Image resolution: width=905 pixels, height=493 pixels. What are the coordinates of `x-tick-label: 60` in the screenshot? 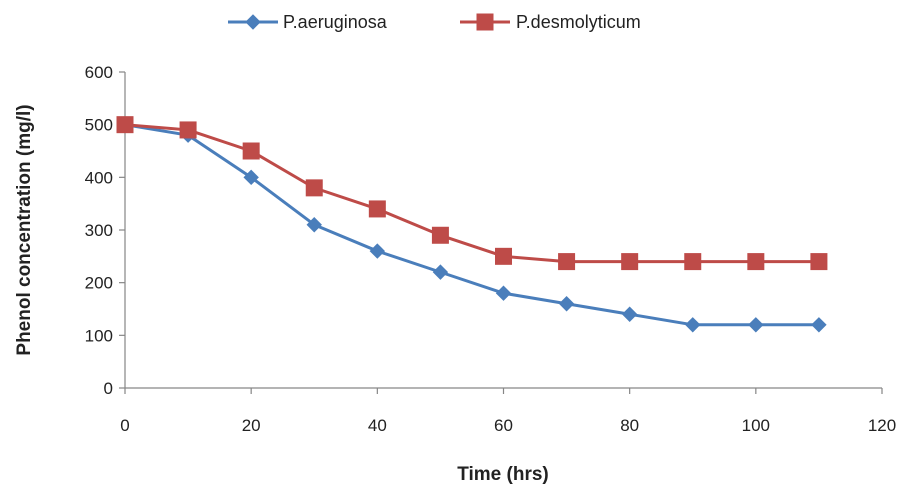 It's located at (503, 425).